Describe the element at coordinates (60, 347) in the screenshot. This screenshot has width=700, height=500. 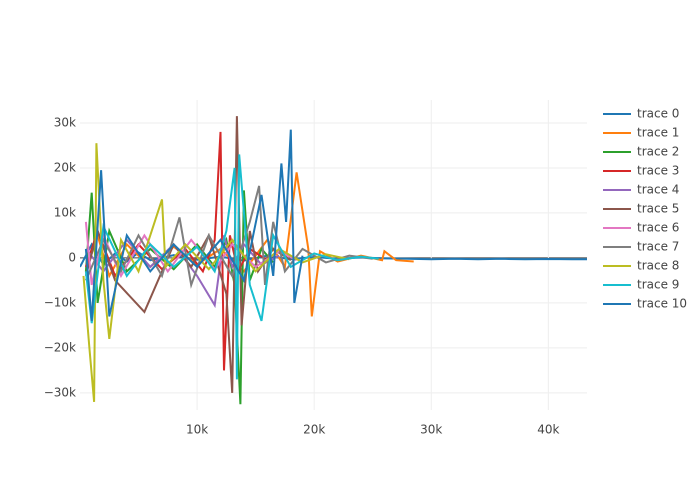
I see `y-tick-label: −20k` at that location.